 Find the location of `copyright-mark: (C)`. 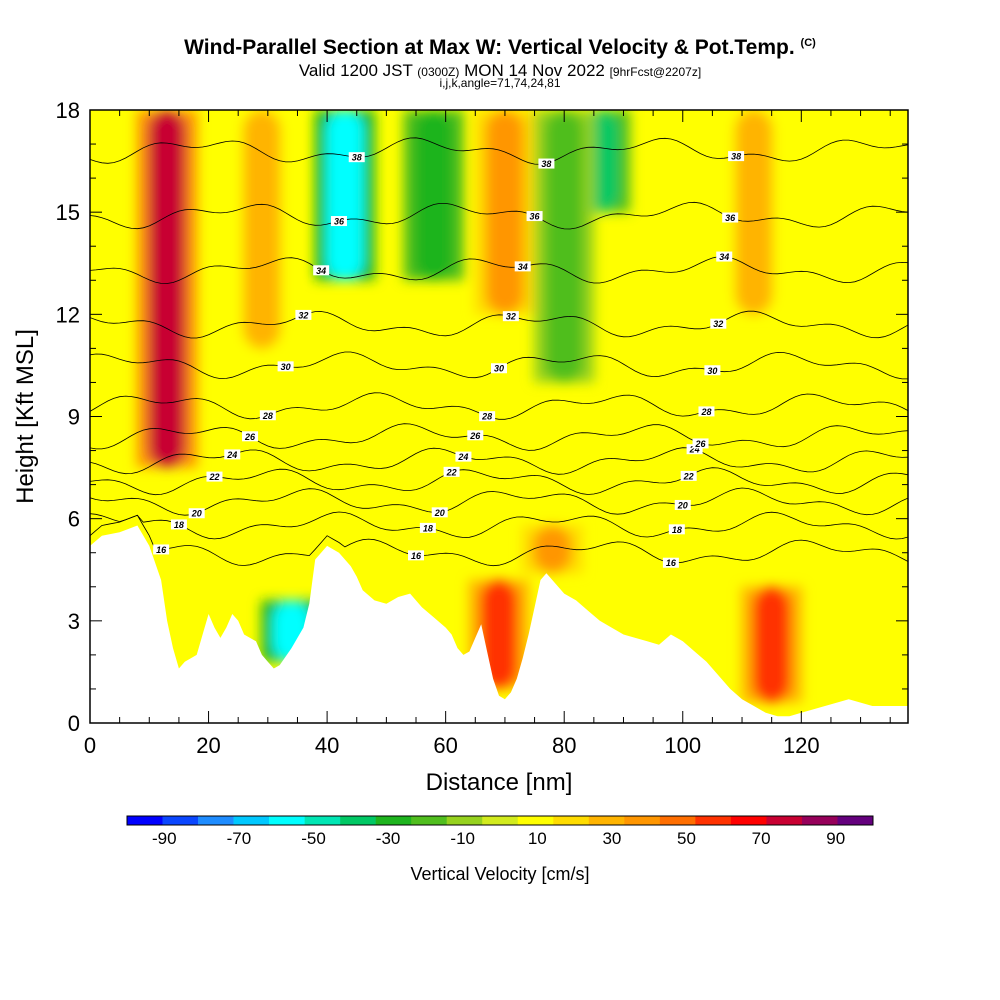

copyright-mark: (C) is located at coordinates (808, 43).